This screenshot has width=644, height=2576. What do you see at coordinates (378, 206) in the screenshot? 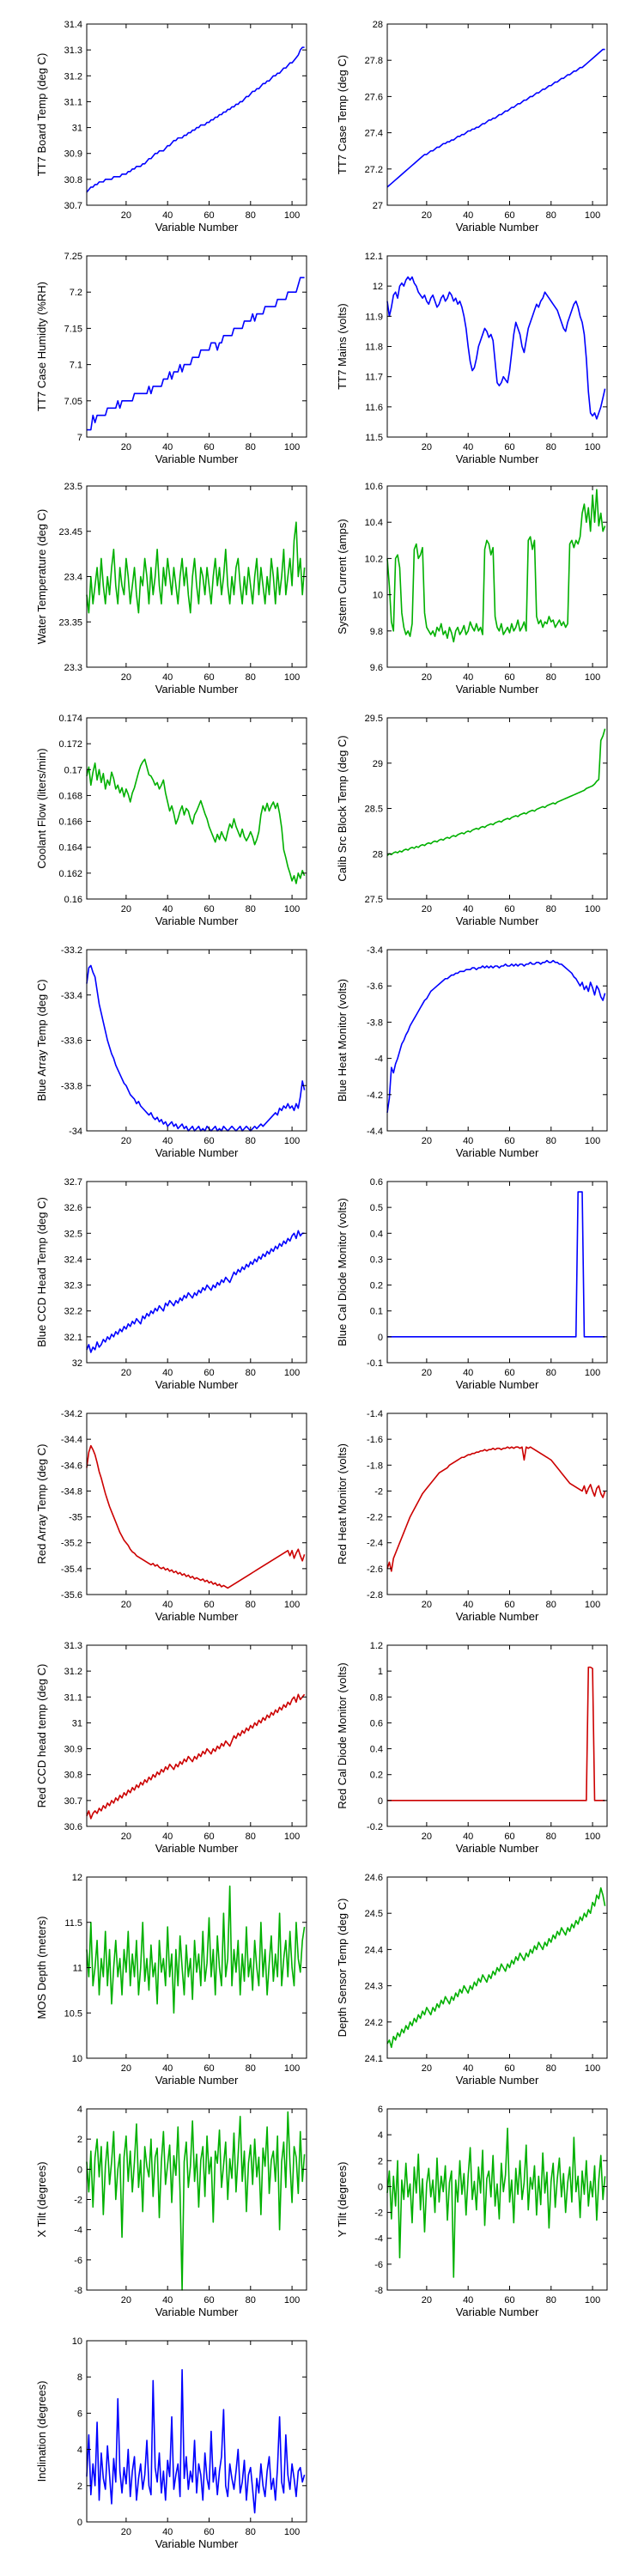
I see `y-tick-label: 27` at bounding box center [378, 206].